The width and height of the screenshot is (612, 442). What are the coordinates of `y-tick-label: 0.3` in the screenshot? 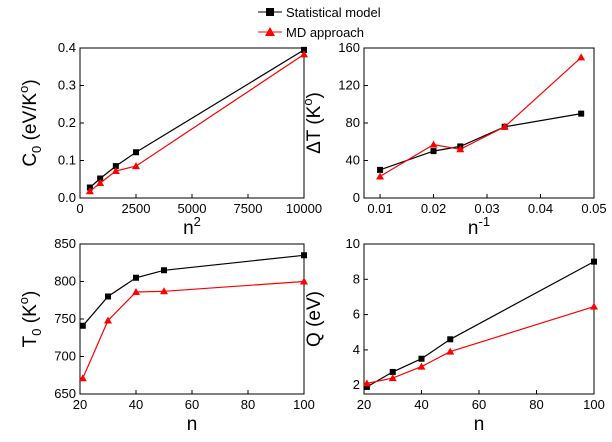 It's located at (67, 85).